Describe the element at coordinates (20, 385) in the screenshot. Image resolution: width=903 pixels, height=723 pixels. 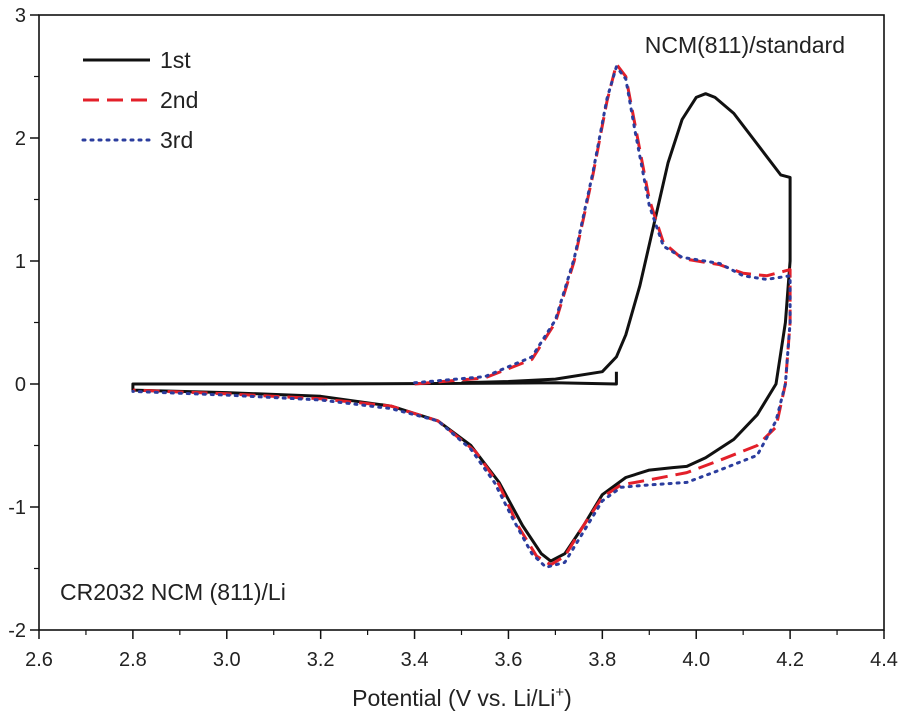
I see `y-tick-label: 0` at that location.